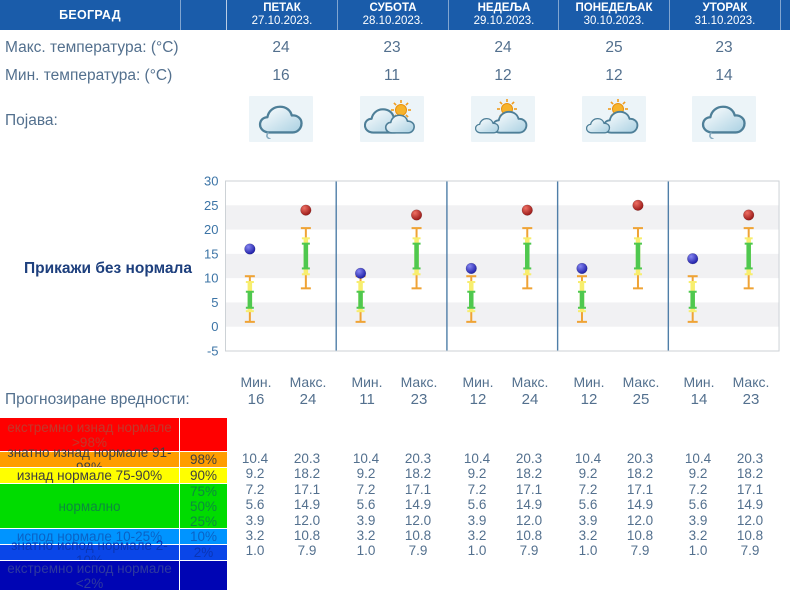  Describe the element at coordinates (90, 553) in the screenshot. I see `climatology-label: знатно испод нормале 2-10%` at that location.